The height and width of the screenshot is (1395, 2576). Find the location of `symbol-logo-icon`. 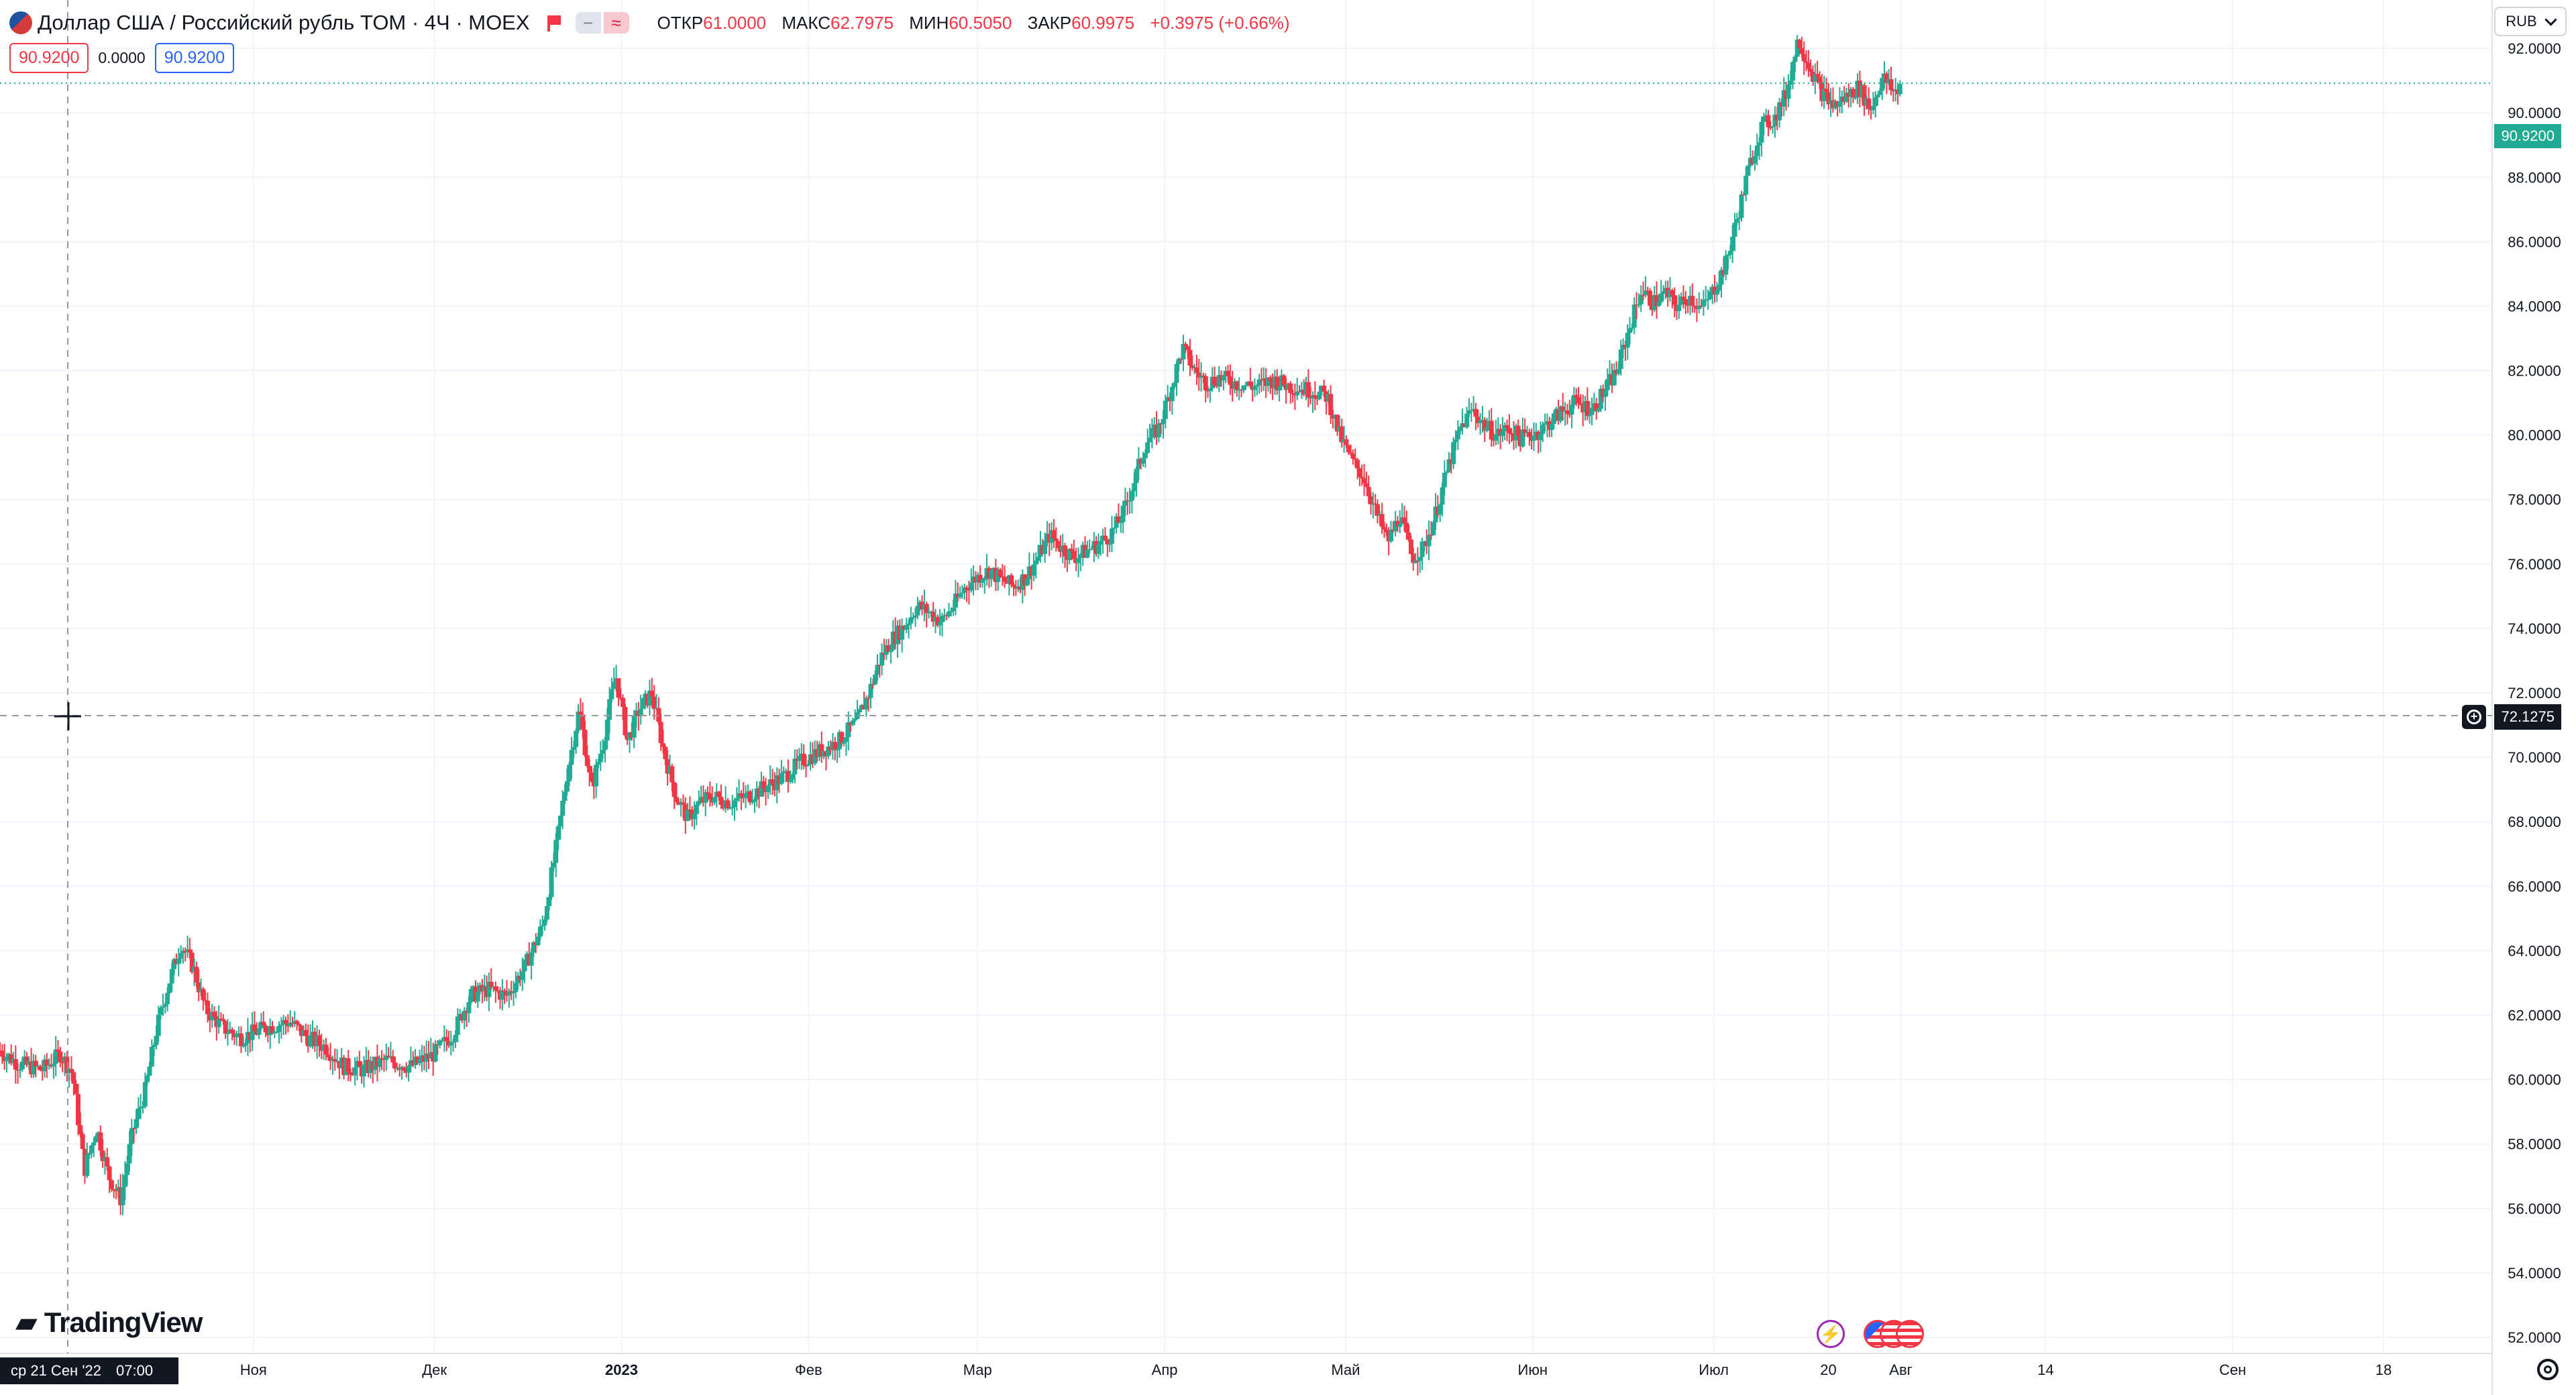

symbol-logo-icon is located at coordinates (20, 22).